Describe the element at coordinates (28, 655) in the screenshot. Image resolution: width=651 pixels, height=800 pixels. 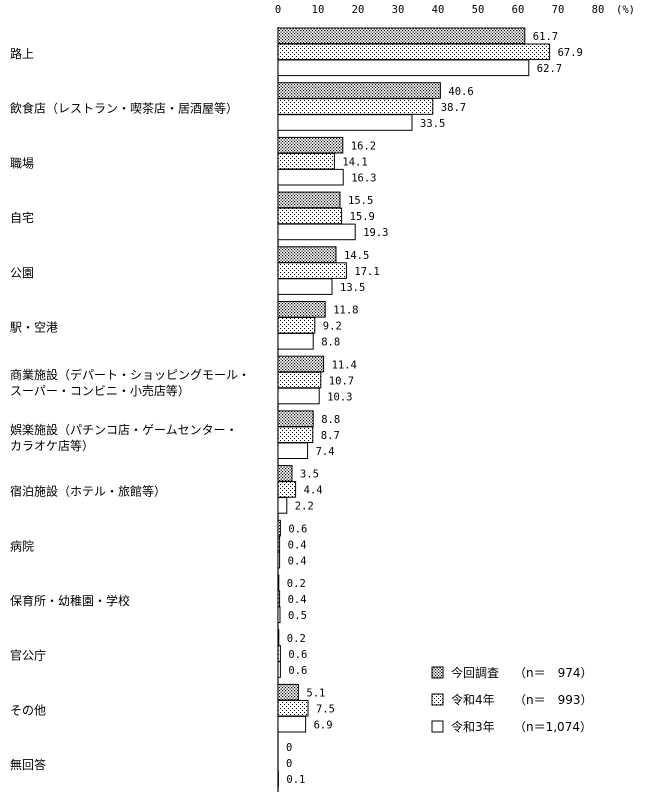
I see `category-label: 官公庁` at that location.